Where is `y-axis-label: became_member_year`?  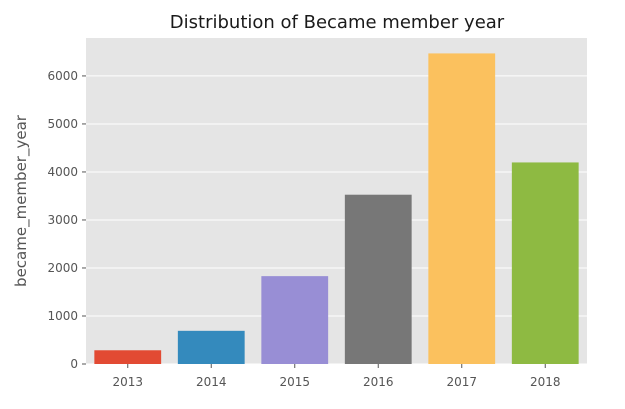 y-axis-label: became_member_year is located at coordinates (21, 200).